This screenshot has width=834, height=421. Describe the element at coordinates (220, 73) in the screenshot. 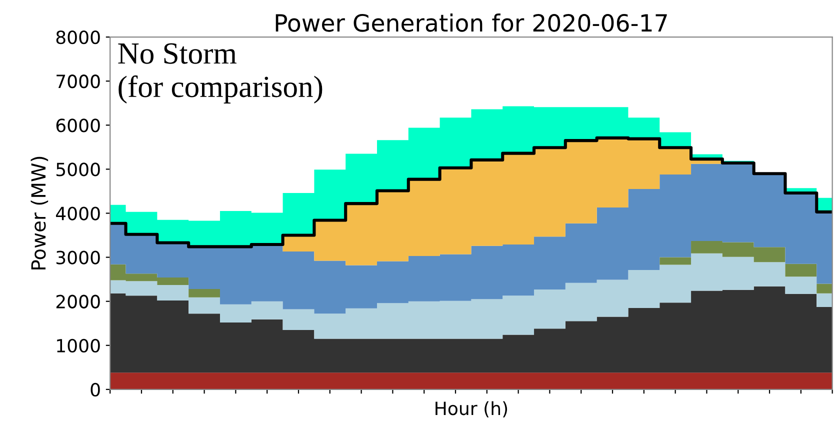

I see `annotation: No Storm (for comparison)` at that location.